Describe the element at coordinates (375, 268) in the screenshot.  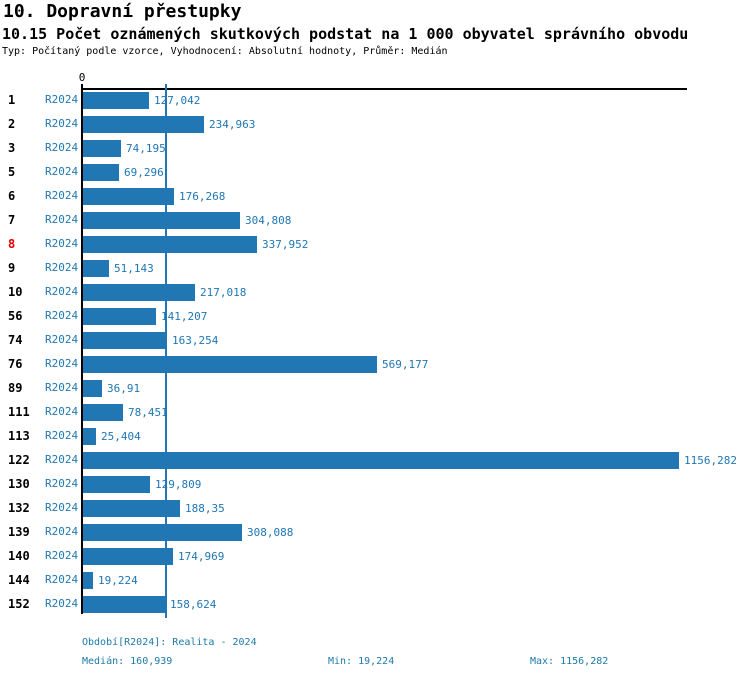
I see `chart-row: 9 R2024 51,143` at that location.